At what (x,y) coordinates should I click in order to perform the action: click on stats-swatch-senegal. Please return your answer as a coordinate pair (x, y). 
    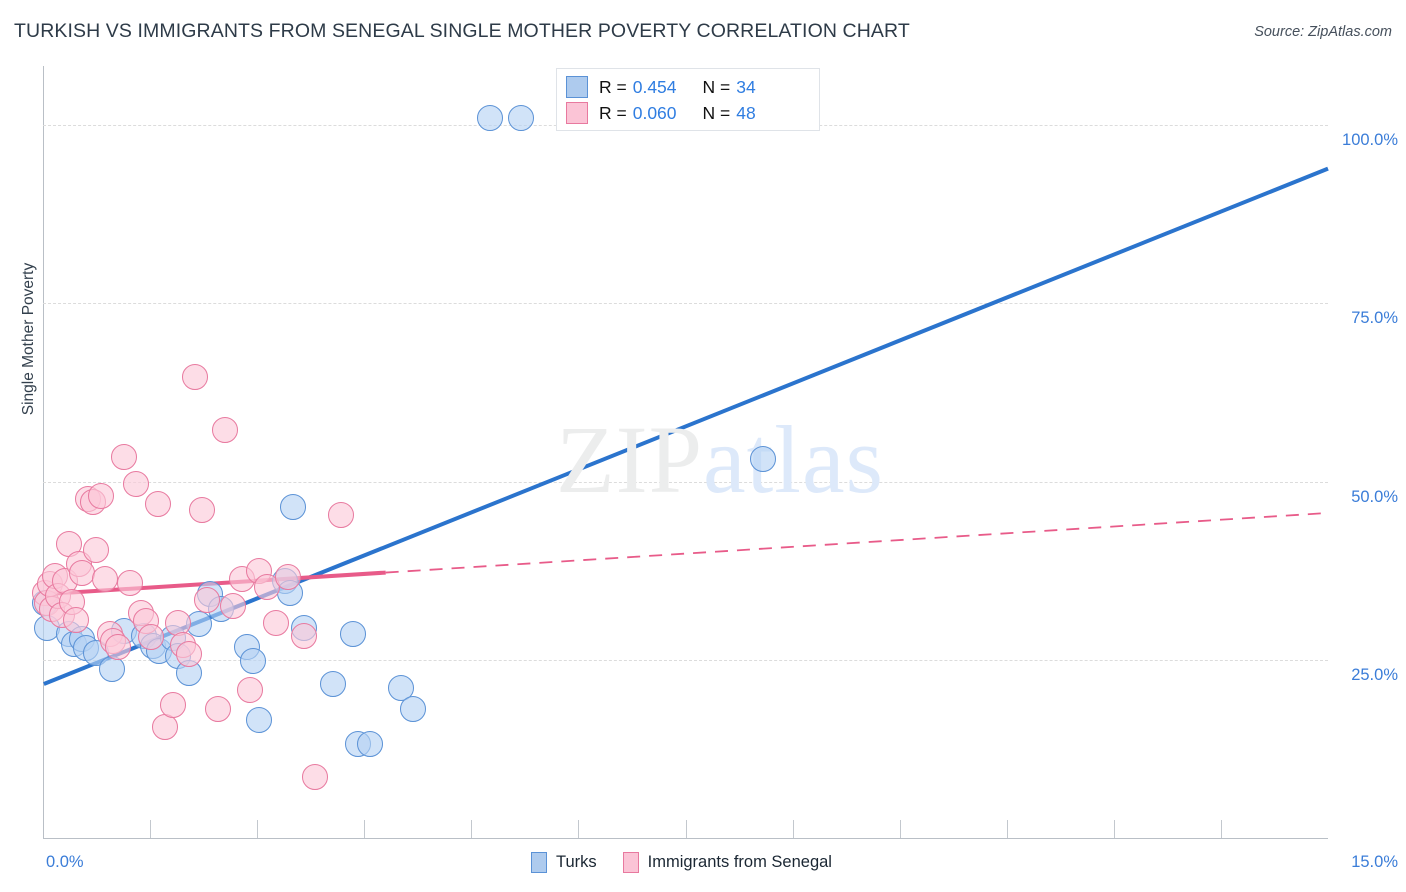
    Looking at the image, I should click on (577, 113).